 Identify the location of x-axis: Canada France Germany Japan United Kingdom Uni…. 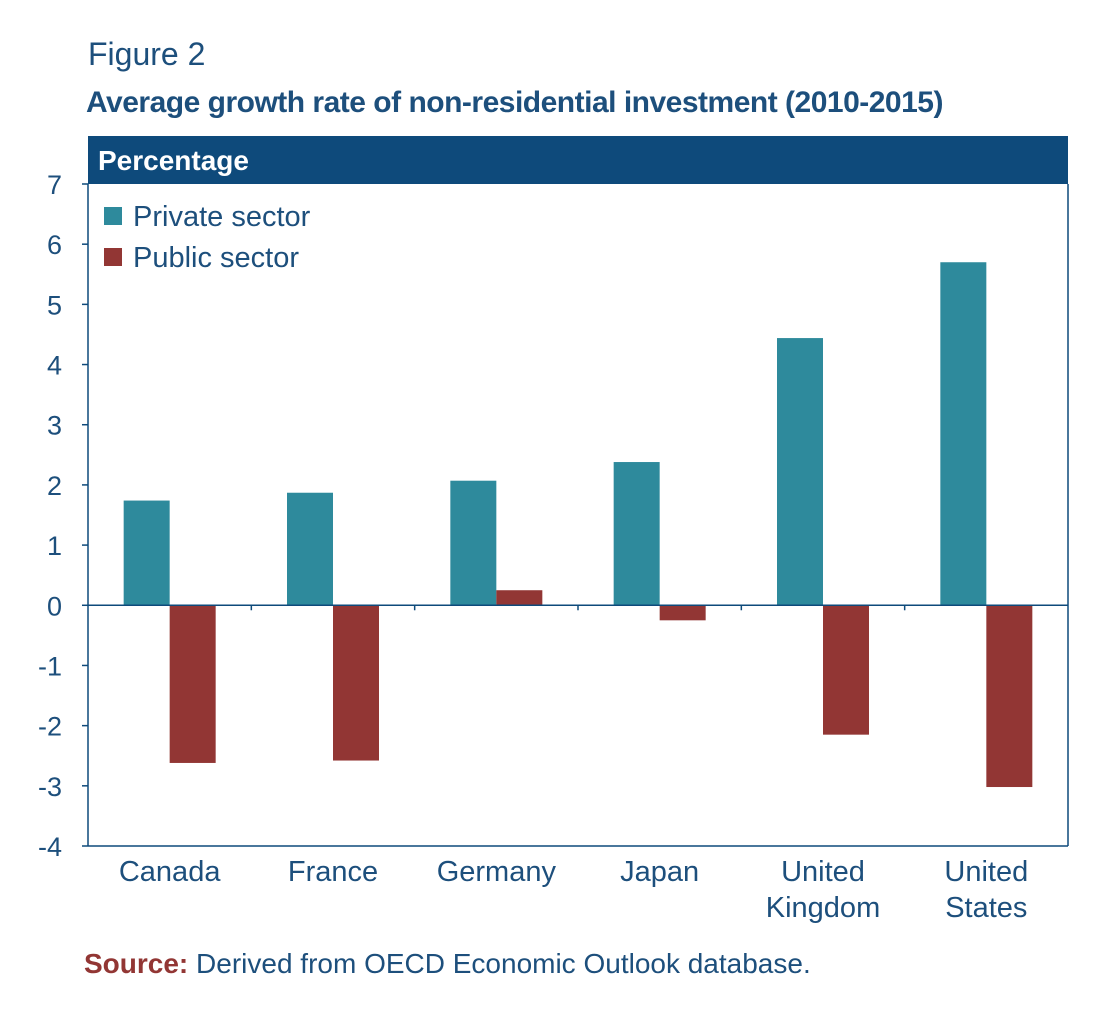
(573, 890).